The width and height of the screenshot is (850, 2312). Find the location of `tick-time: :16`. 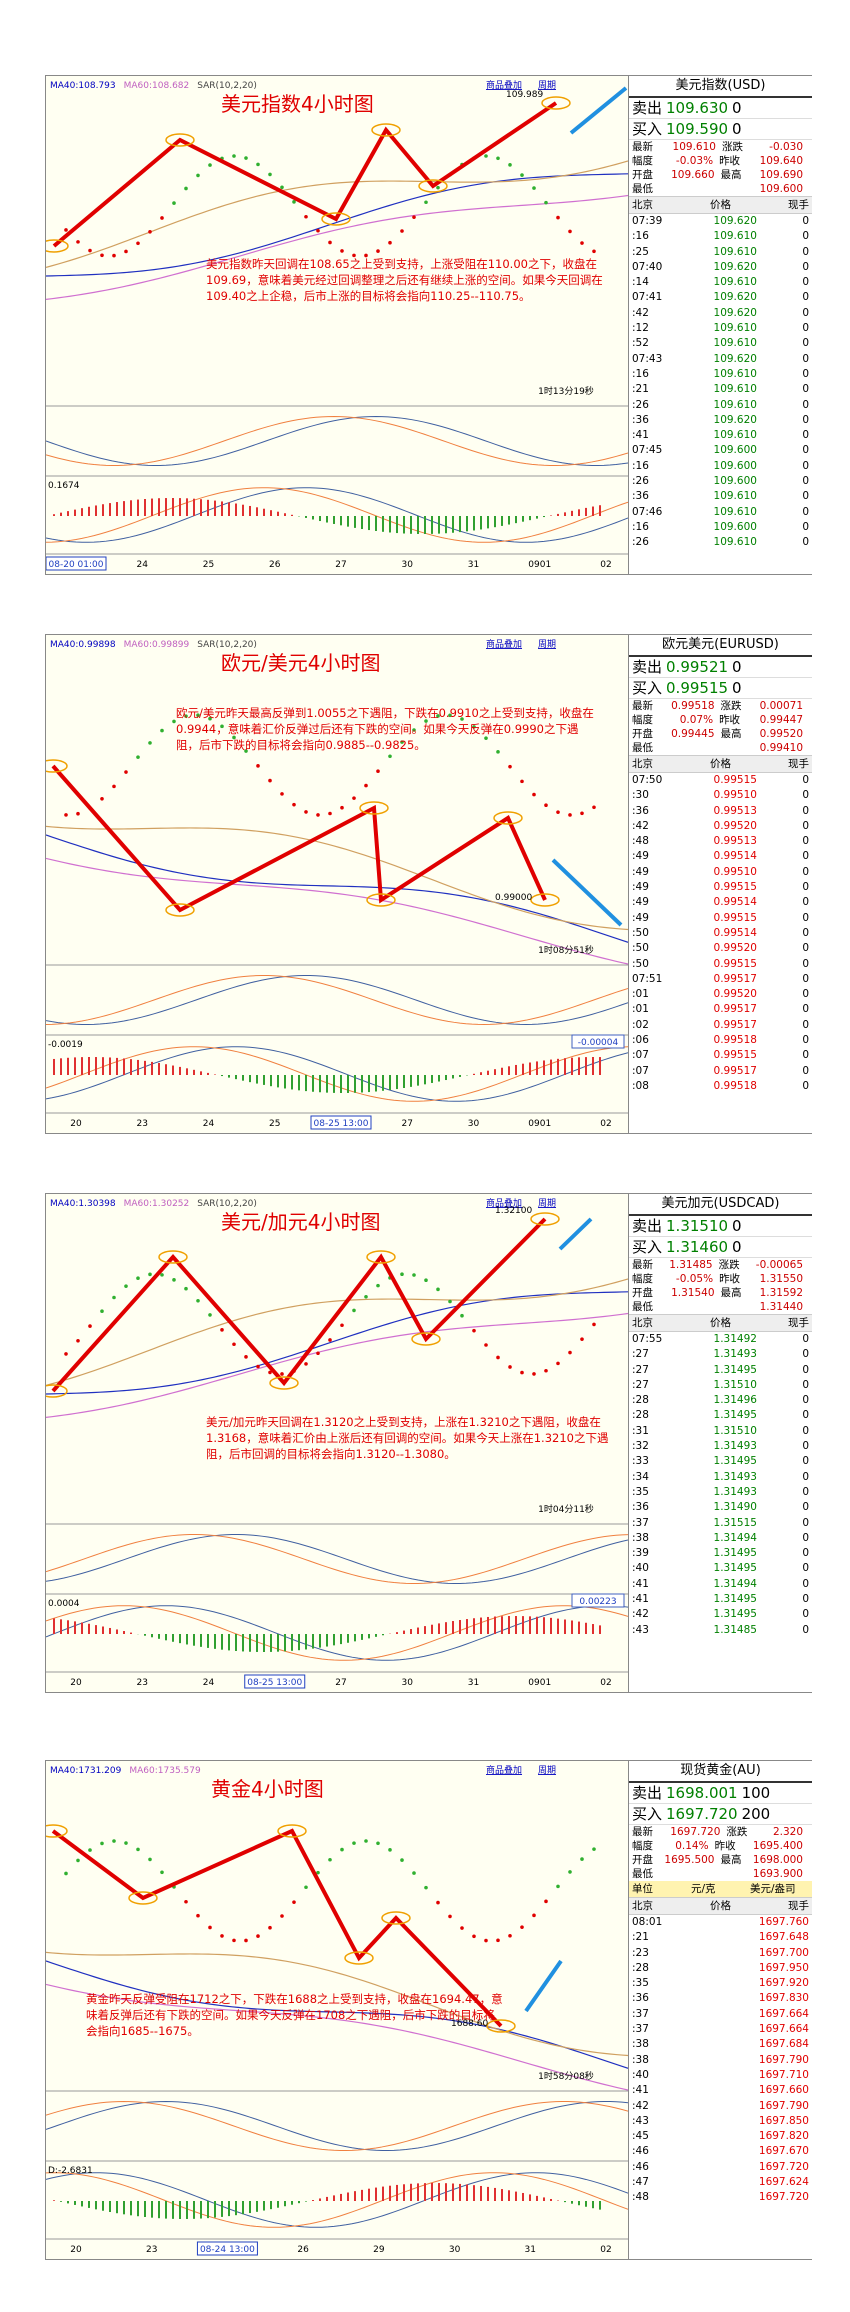

tick-time: :16 is located at coordinates (640, 236).